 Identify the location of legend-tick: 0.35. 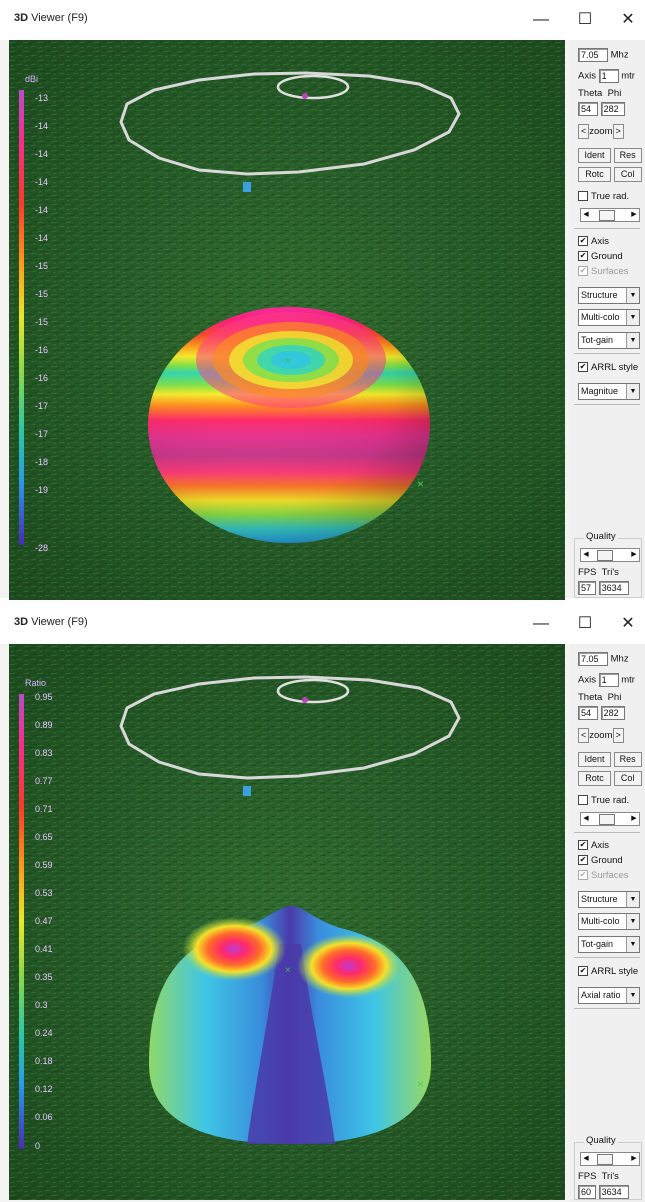
(44, 977).